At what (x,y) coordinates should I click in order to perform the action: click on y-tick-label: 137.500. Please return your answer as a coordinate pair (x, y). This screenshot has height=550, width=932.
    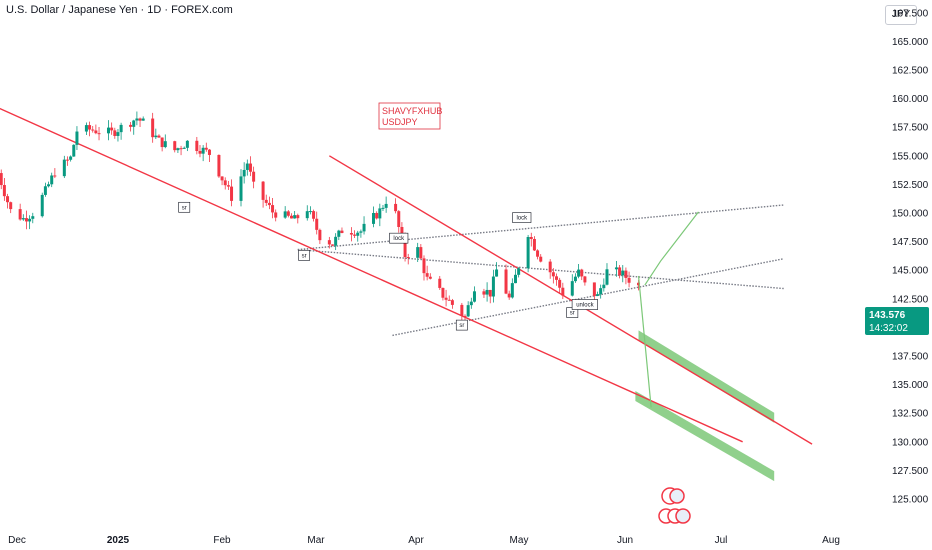
    Looking at the image, I should click on (910, 357).